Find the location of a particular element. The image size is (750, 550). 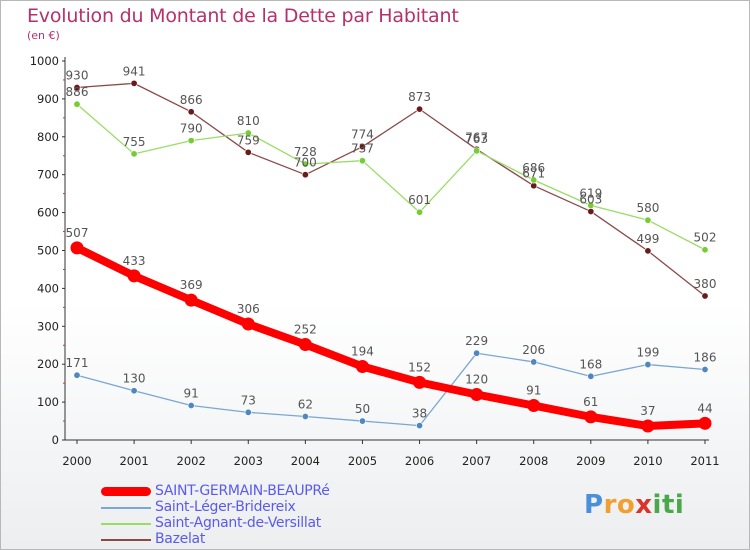

y-tick-label-900: 900 is located at coordinates (48, 99).